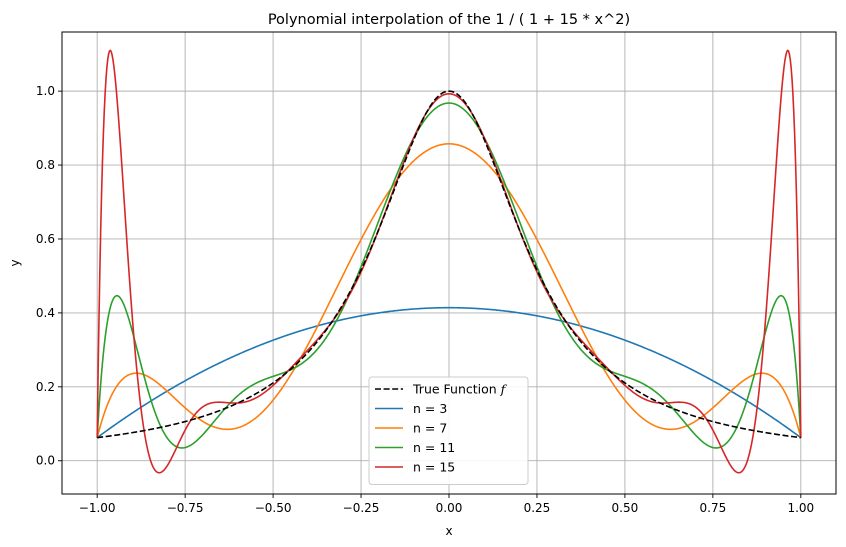  I want to click on legend-label-n-15: n = 15, so click(434, 467).